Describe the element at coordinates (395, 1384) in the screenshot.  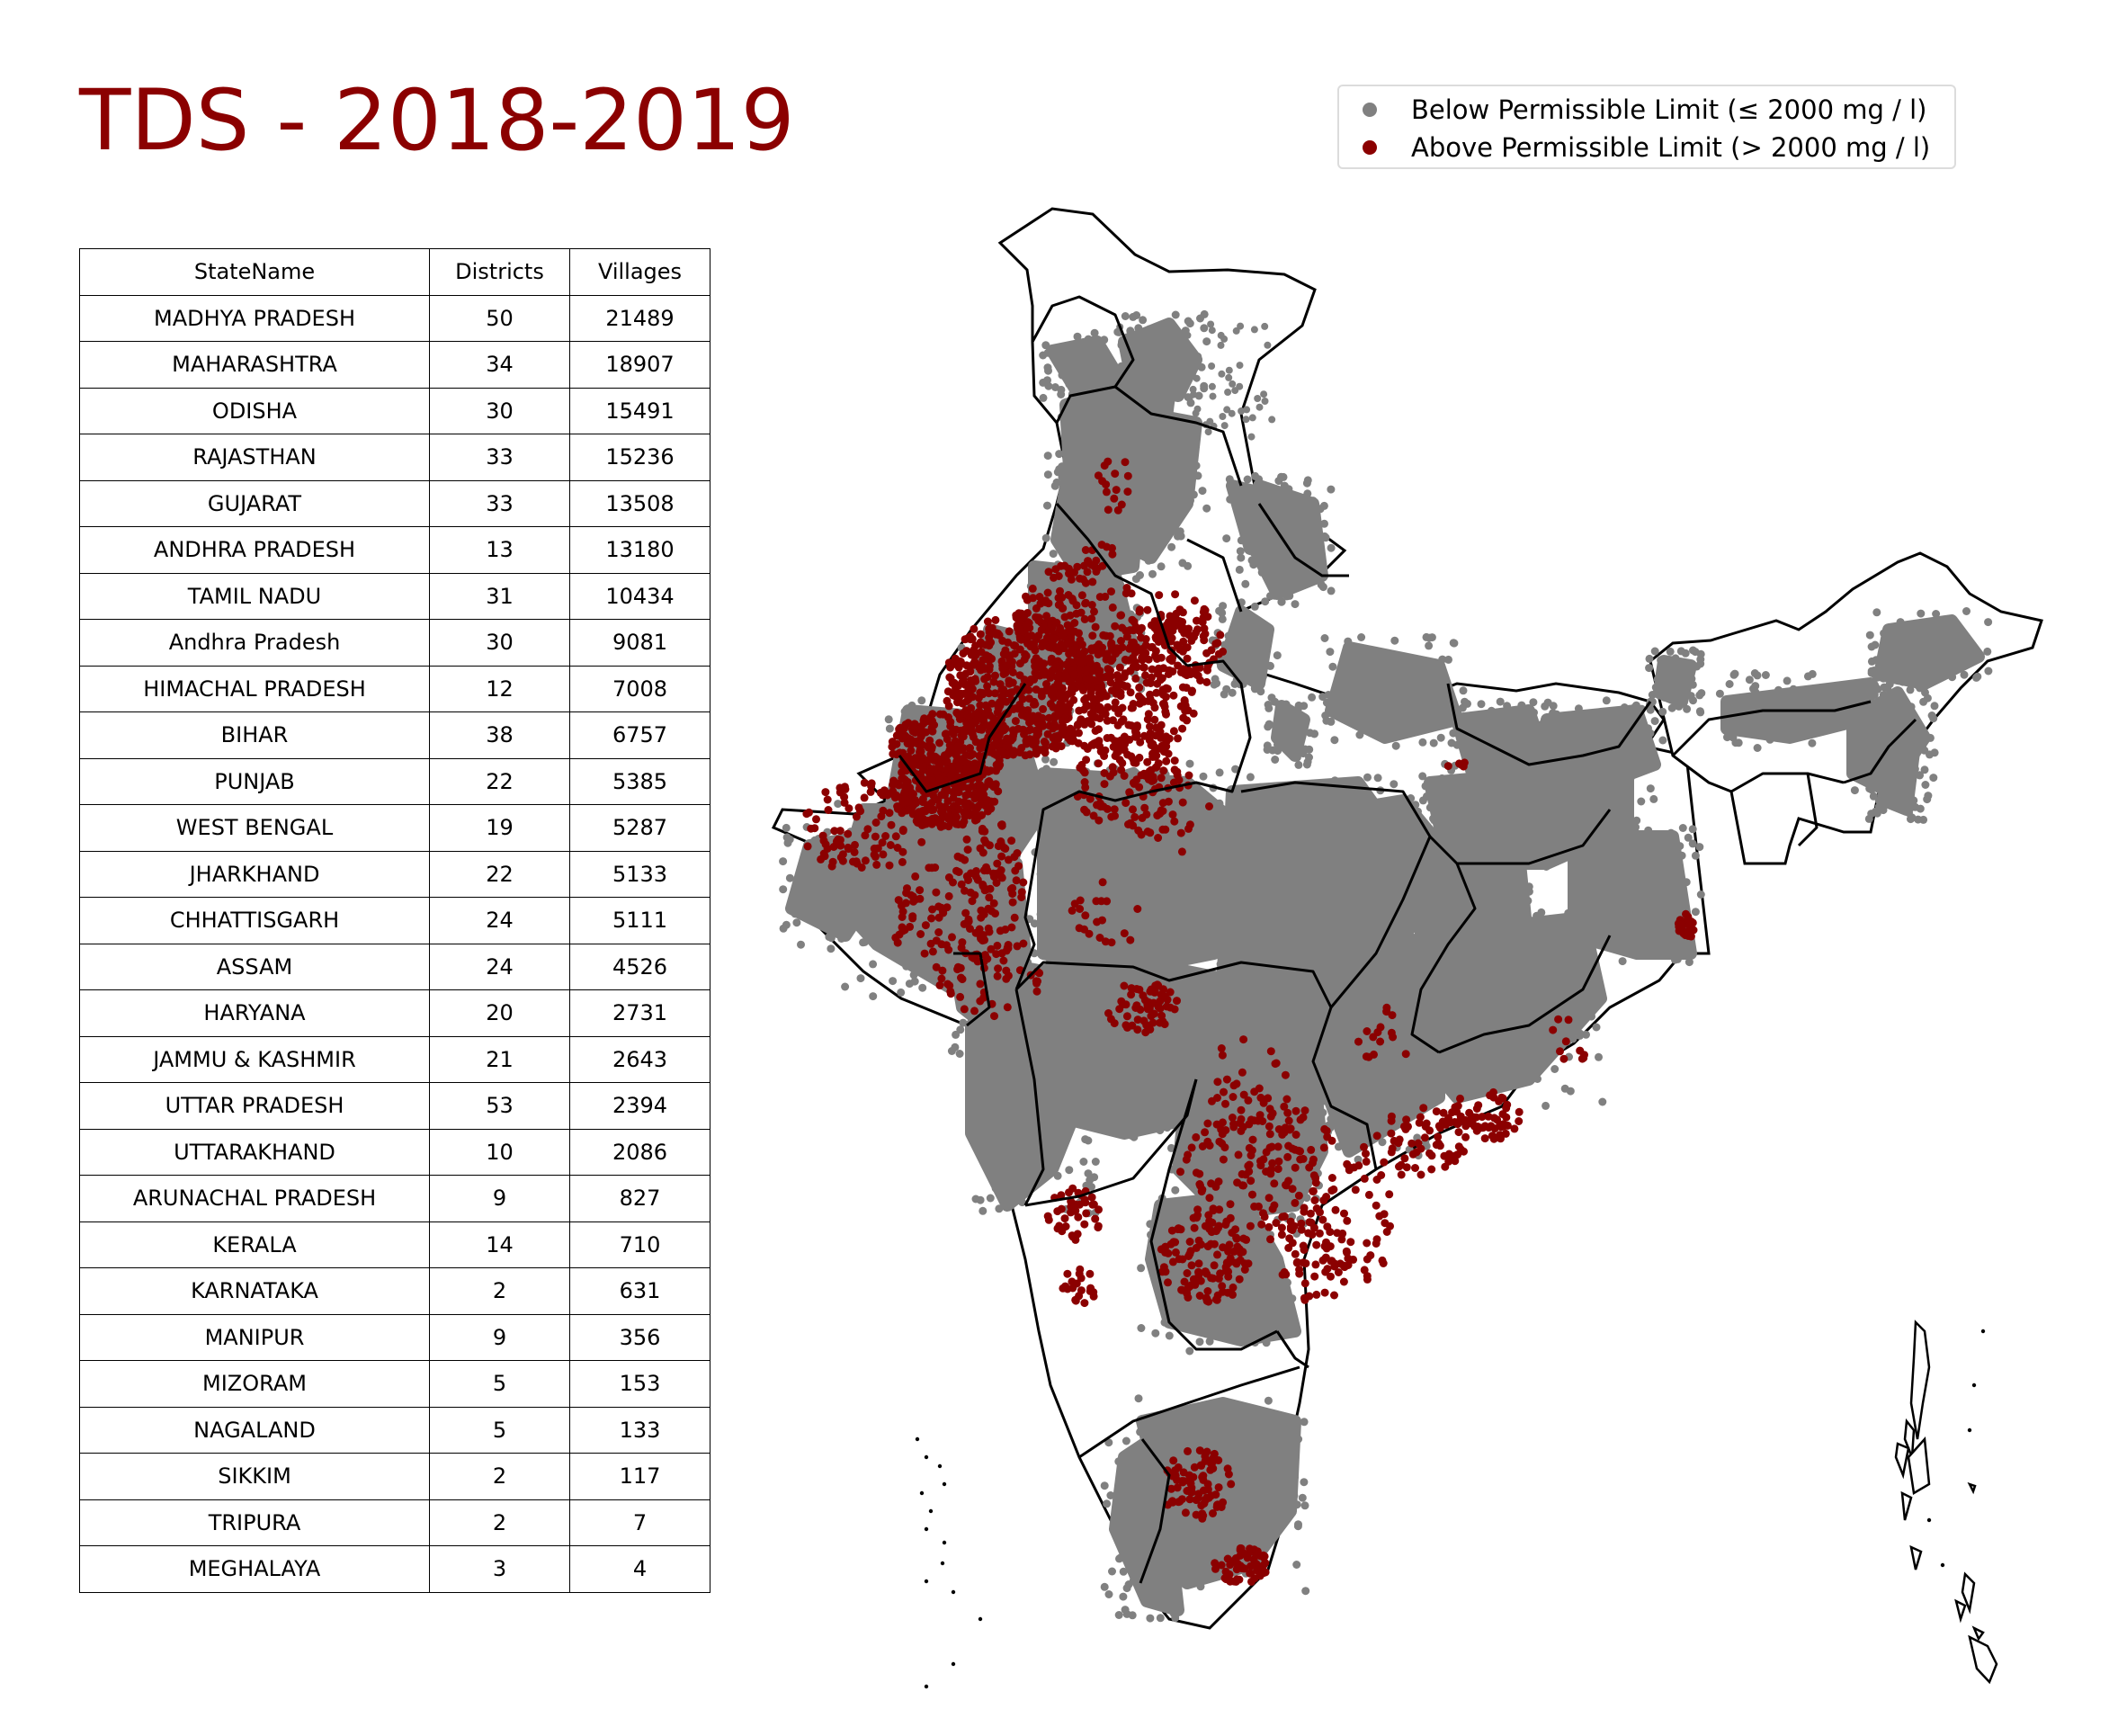
I see `table-row: MIZORAM 5 153` at that location.